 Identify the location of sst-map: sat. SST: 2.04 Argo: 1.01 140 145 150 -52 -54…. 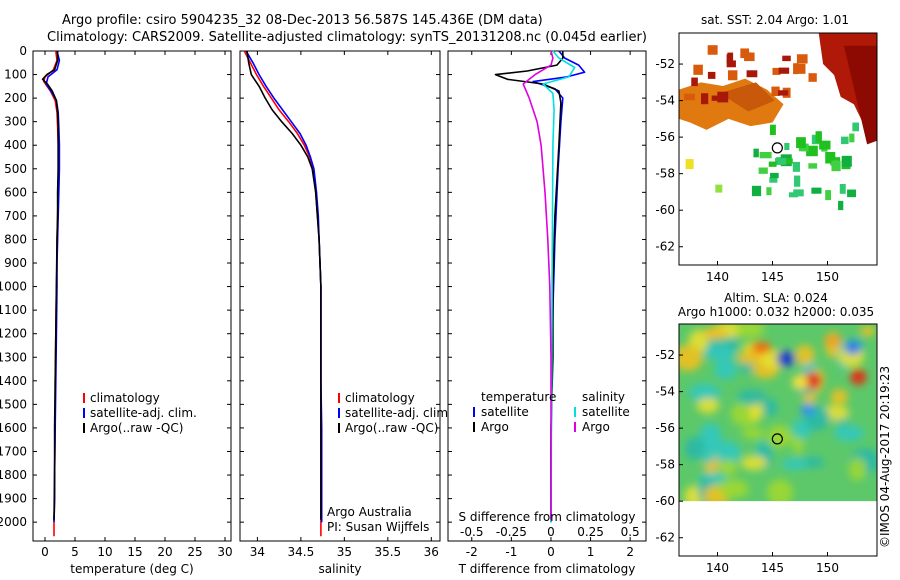
(766, 148).